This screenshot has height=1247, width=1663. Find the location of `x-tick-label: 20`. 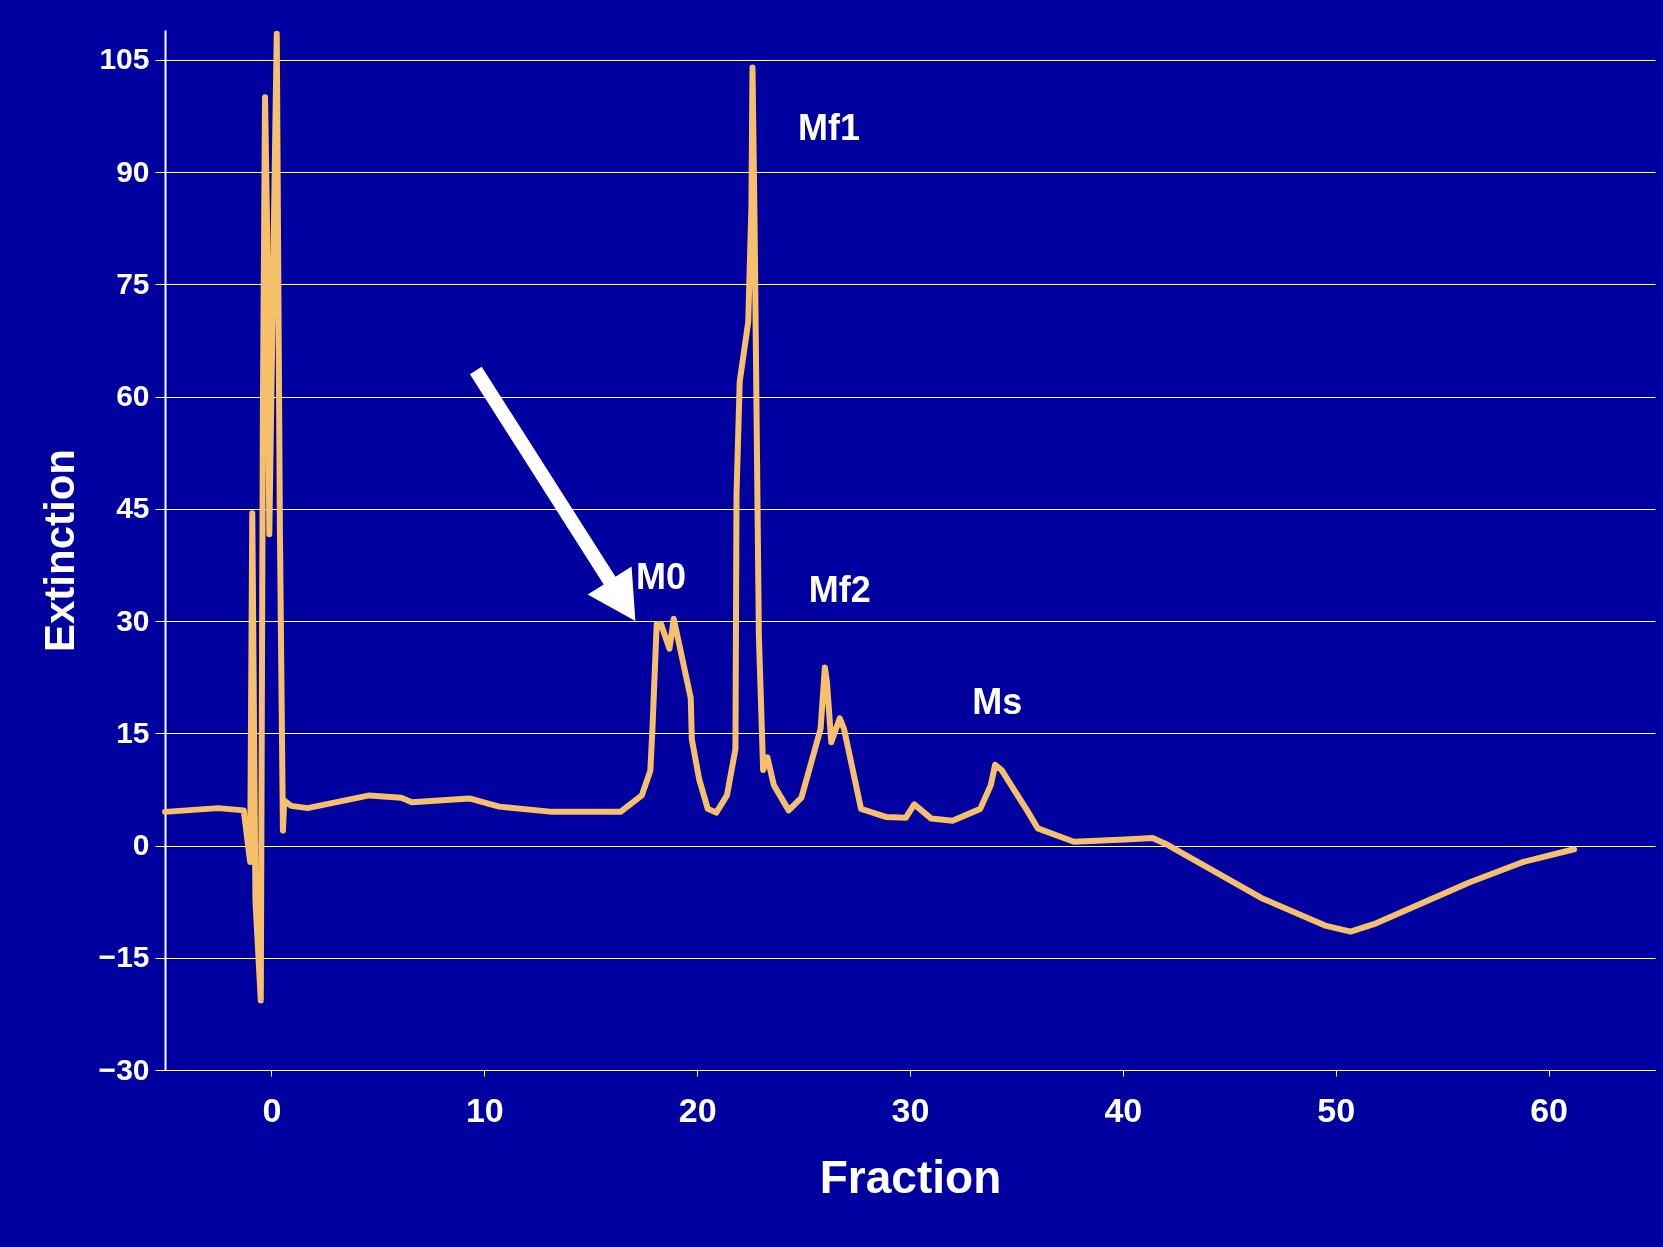

x-tick-label: 20 is located at coordinates (697, 1109).